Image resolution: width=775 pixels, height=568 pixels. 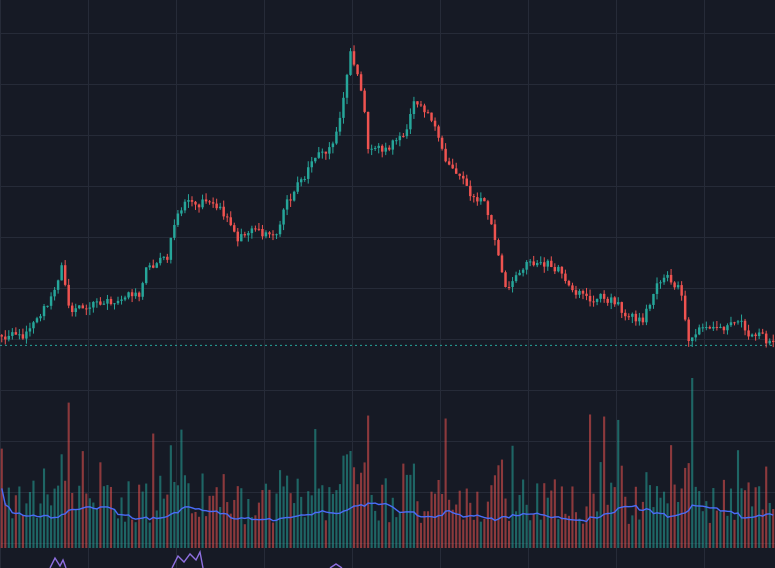 What do you see at coordinates (387, 505) in the screenshot?
I see `volume-ma-line` at bounding box center [387, 505].